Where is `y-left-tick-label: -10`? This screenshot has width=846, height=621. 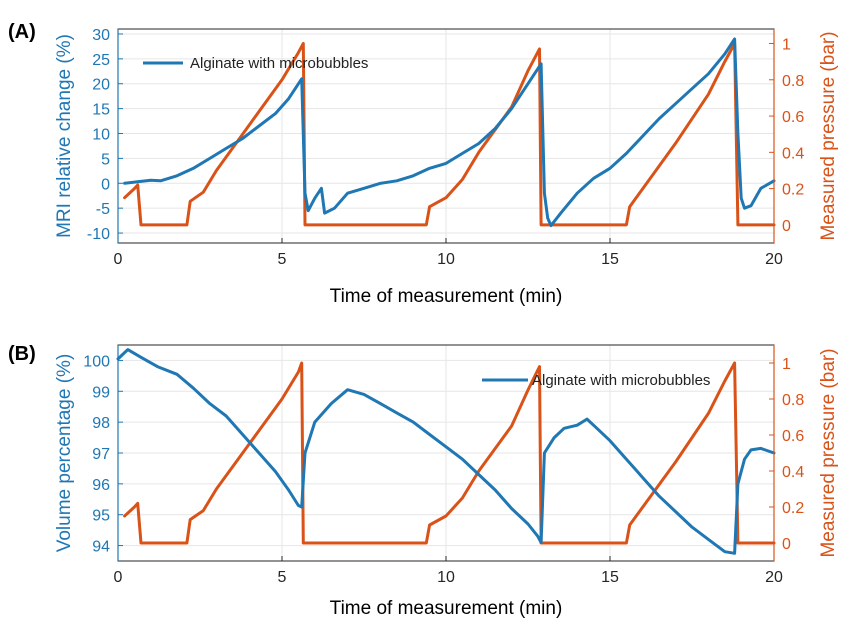 y-left-tick-label: -10 is located at coordinates (98, 234).